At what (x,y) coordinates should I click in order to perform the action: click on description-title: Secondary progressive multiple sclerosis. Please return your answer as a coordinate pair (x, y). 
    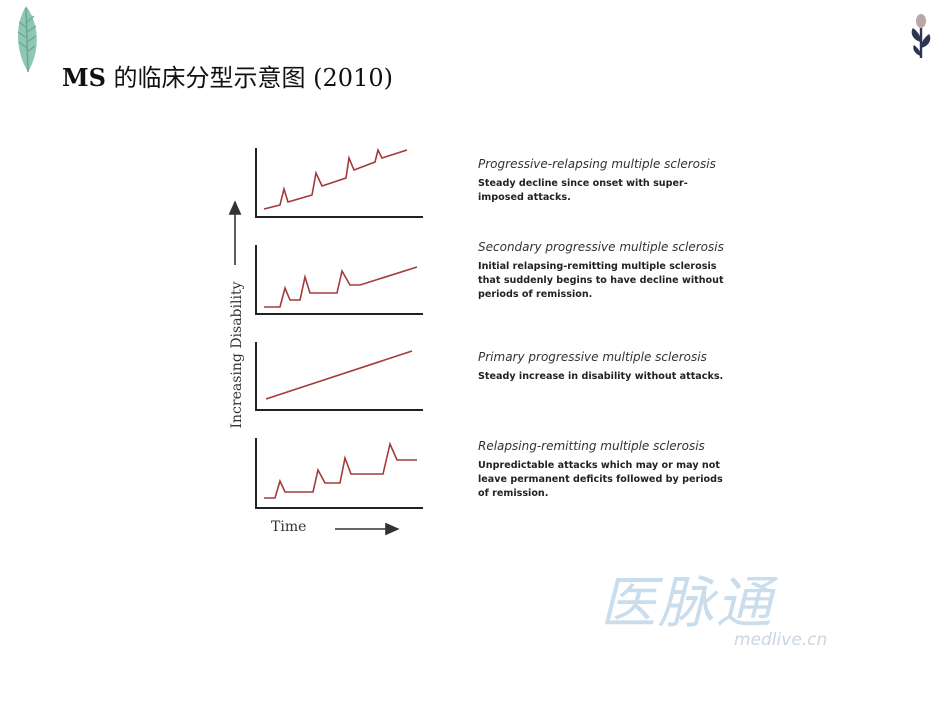
    Looking at the image, I should click on (601, 247).